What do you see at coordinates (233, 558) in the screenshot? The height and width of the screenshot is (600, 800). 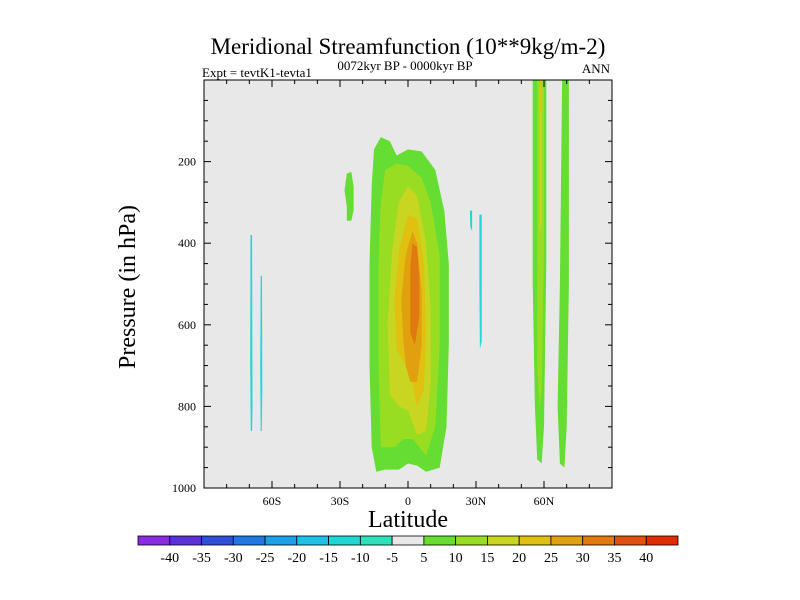 I see `colorbar-label: -30` at bounding box center [233, 558].